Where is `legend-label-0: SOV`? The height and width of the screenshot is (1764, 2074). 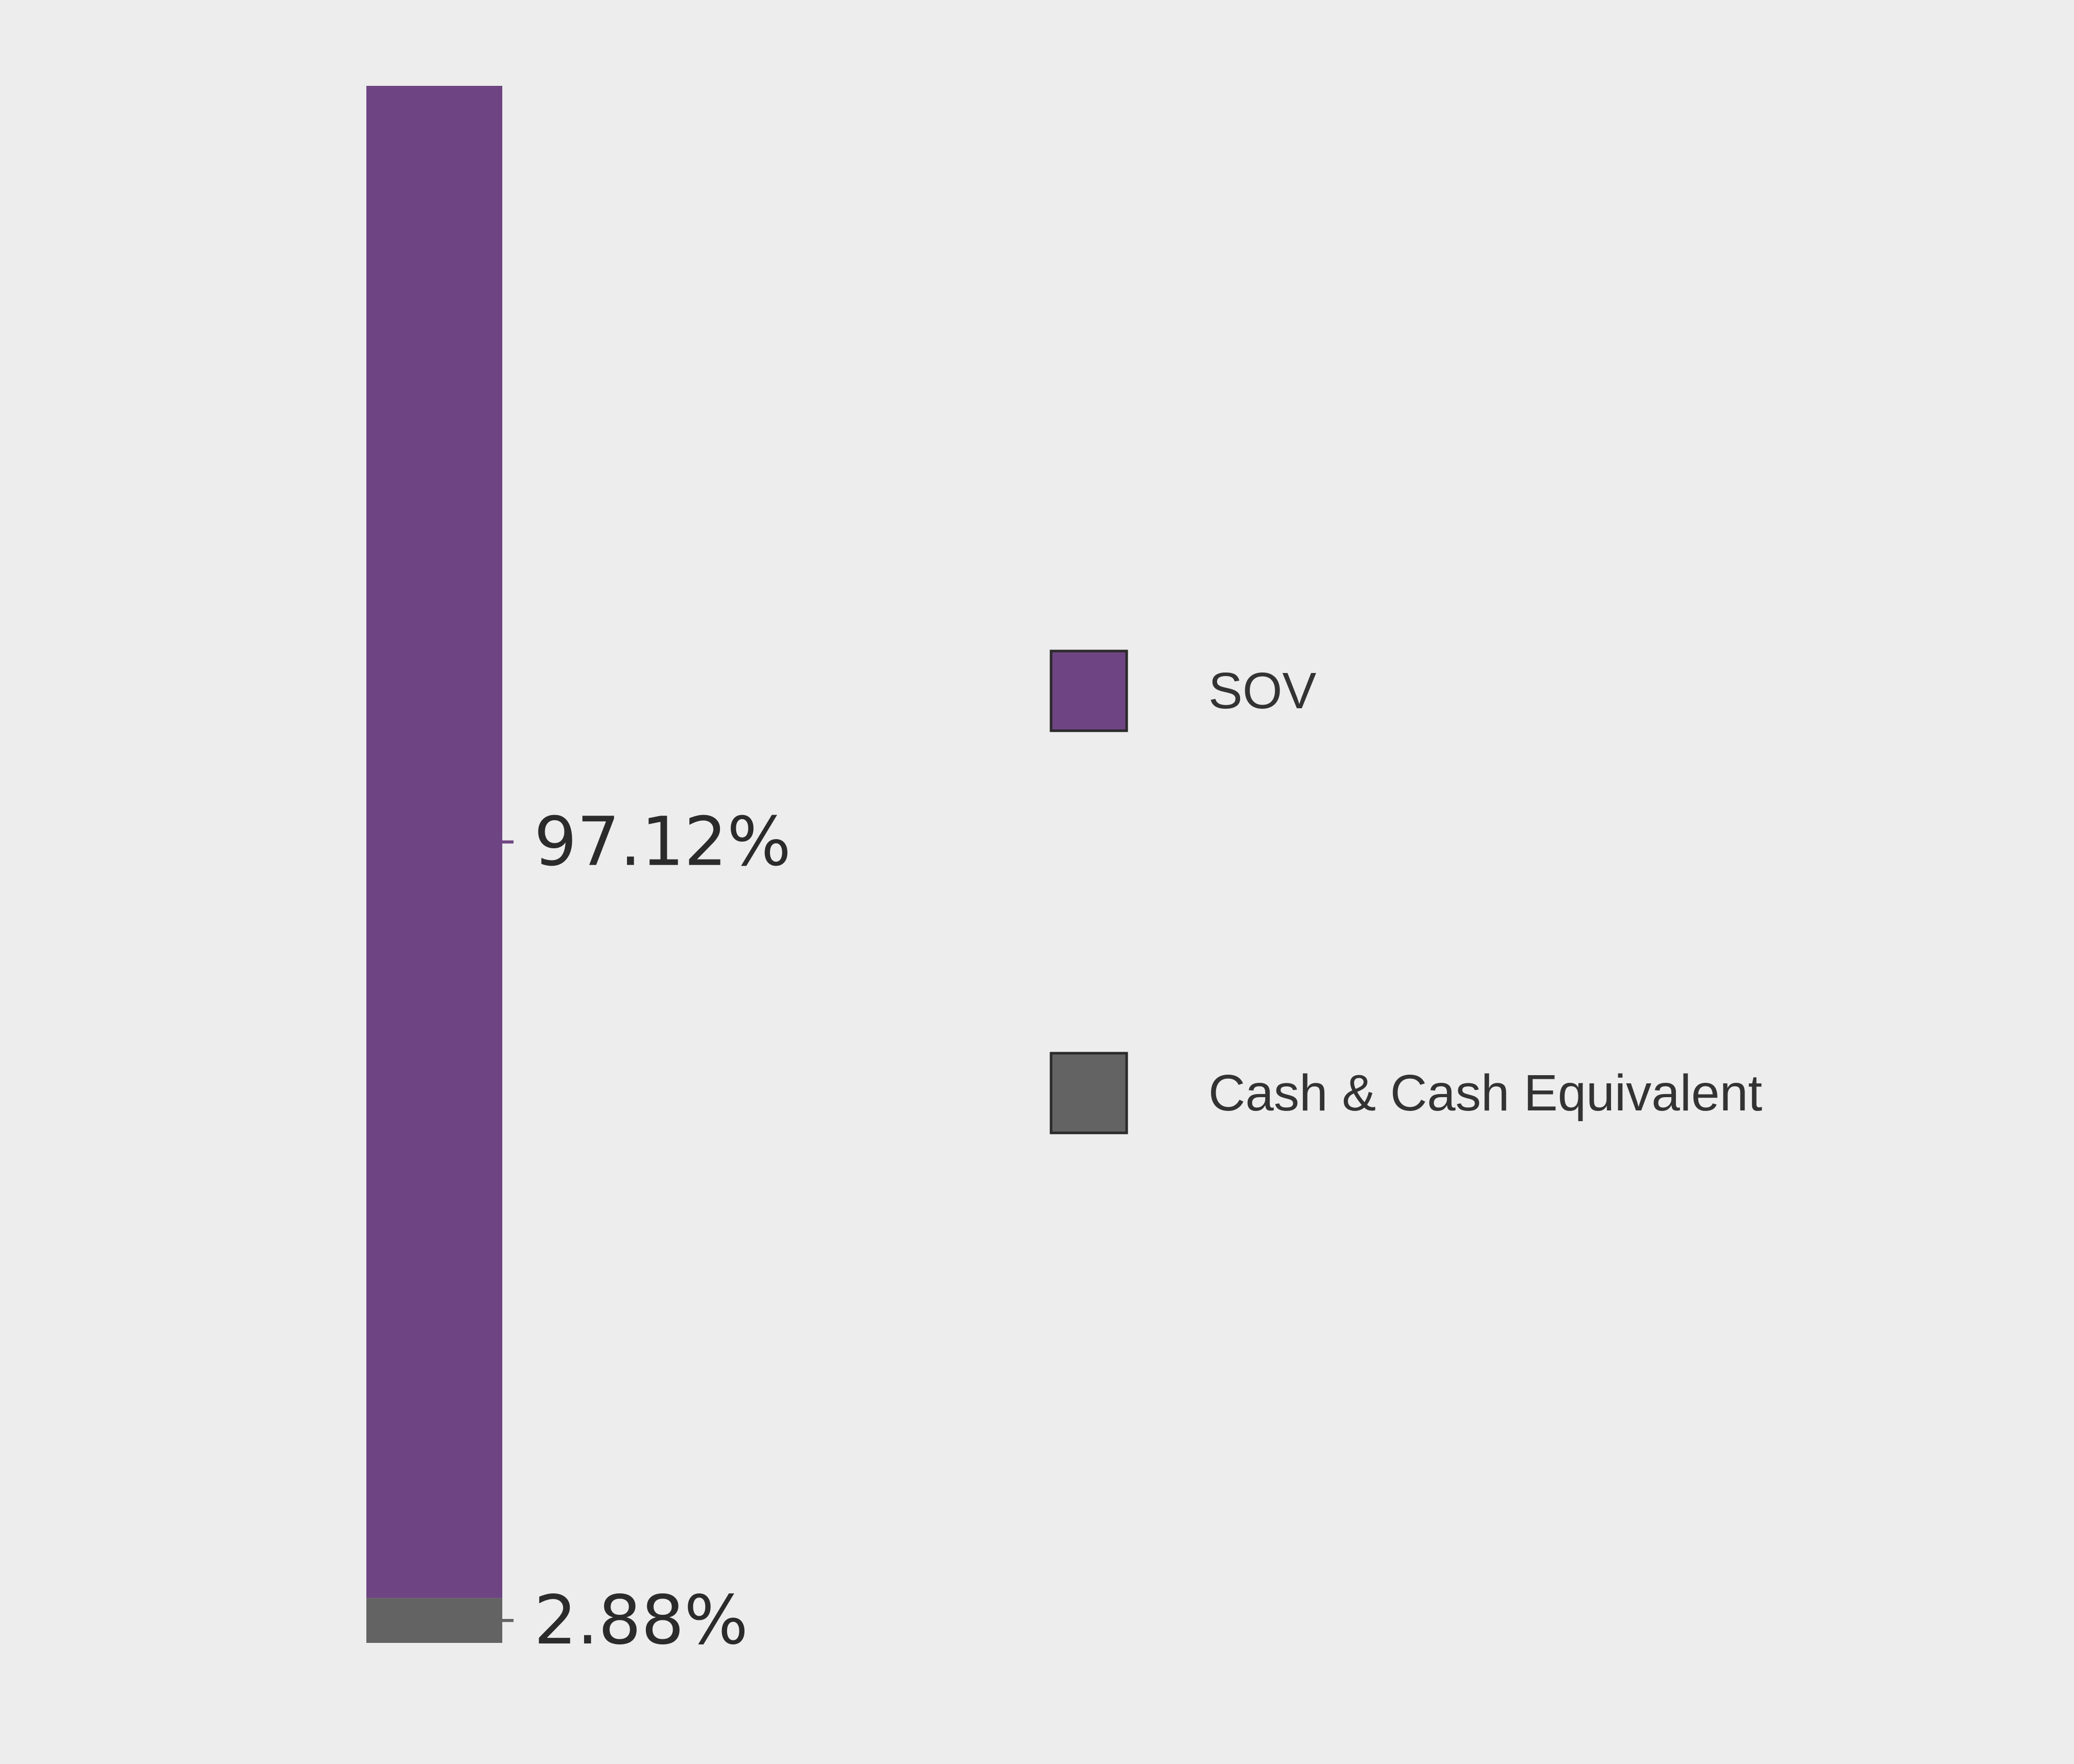
legend-label-0: SOV is located at coordinates (1262, 690).